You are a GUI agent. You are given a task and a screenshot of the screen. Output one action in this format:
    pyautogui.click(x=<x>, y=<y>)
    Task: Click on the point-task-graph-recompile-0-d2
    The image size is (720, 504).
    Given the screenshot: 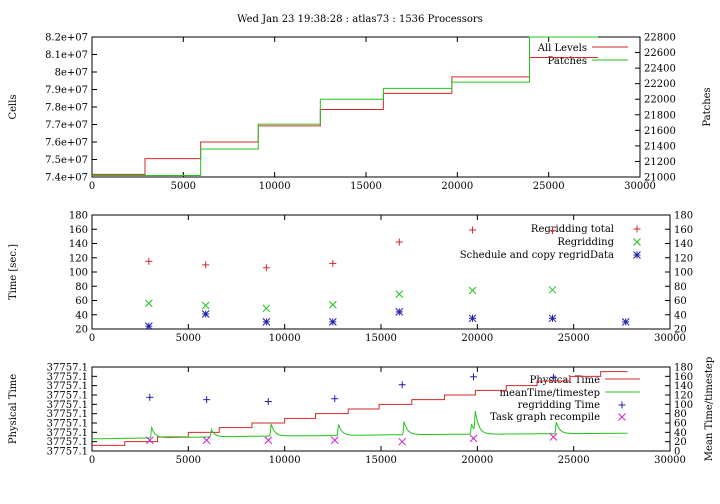 What is the action you would take?
    pyautogui.click(x=149, y=440)
    